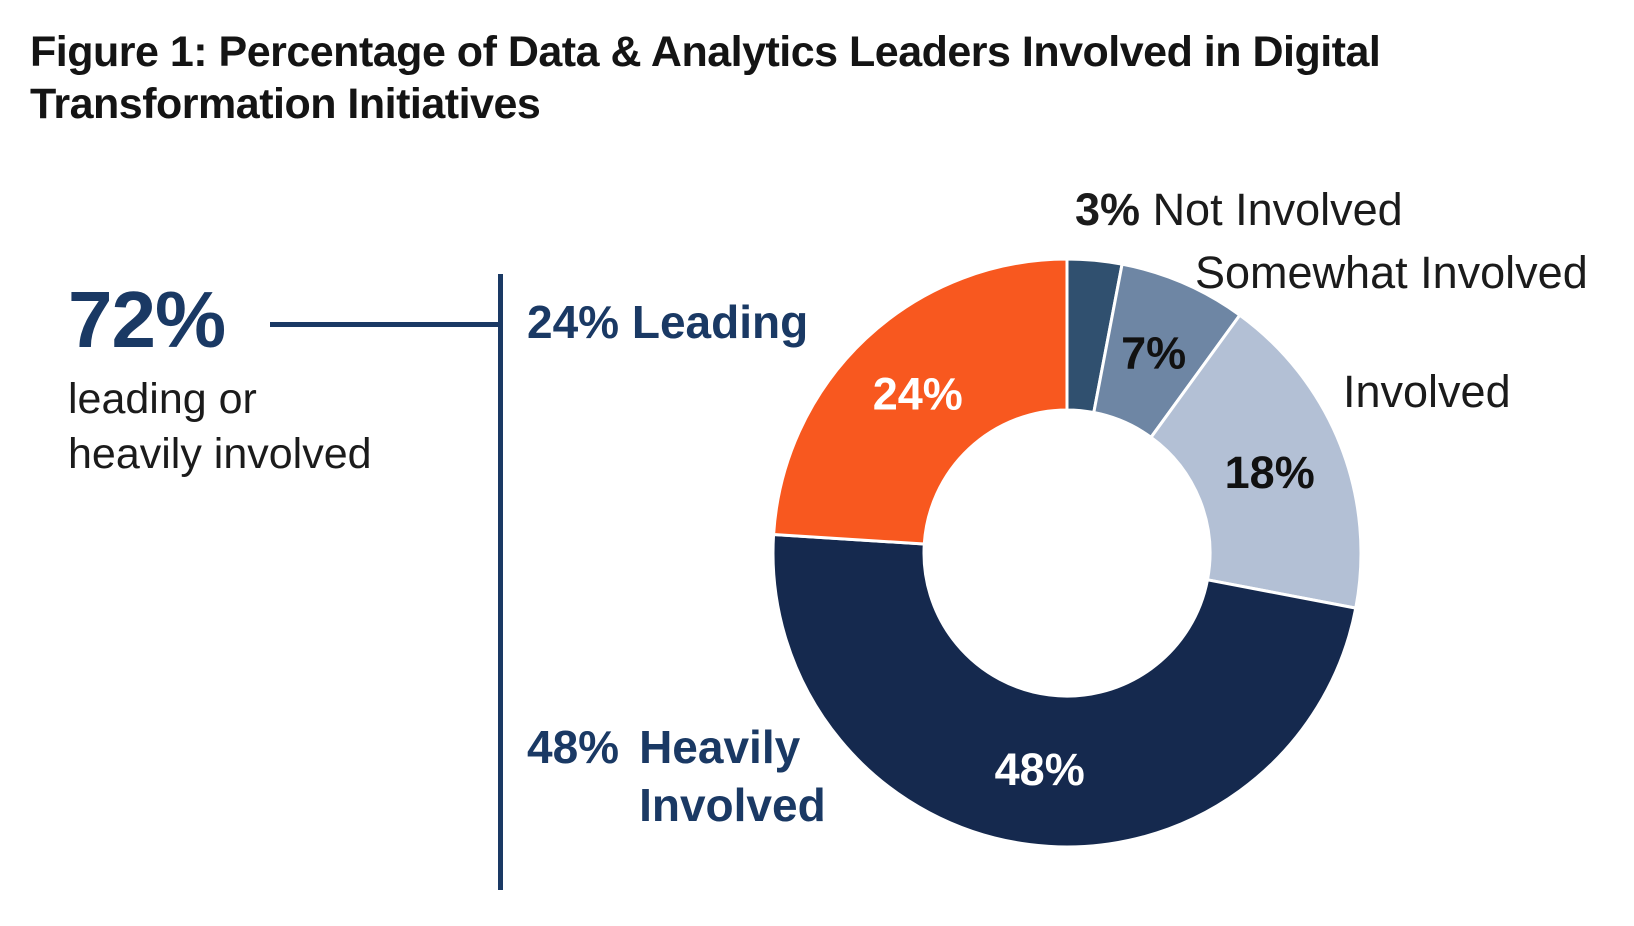 The image size is (1634, 926). Describe the element at coordinates (1153, 352) in the screenshot. I see `donut-inner-label-somewhat-involved: 7%` at that location.